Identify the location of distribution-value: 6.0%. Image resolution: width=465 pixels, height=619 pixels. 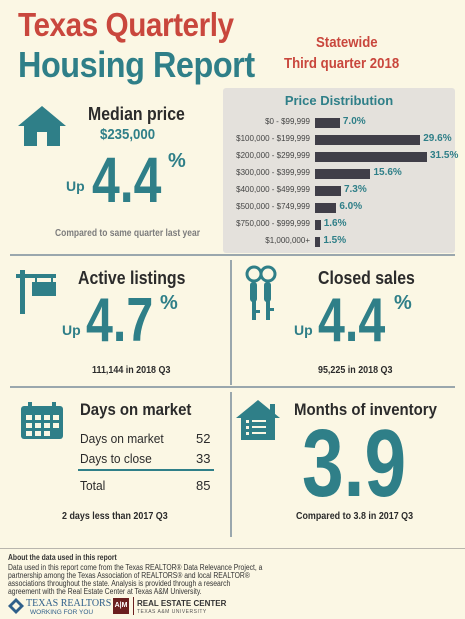
(351, 206).